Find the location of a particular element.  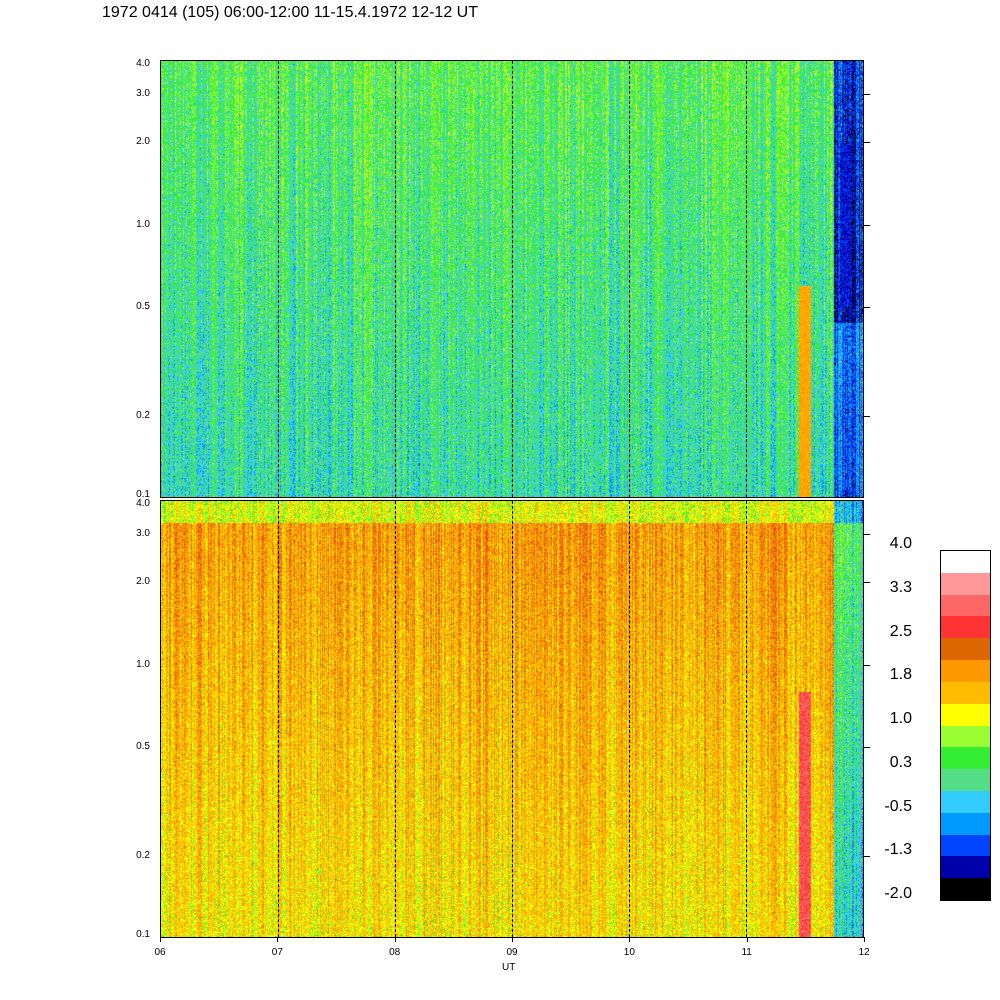

colorbar-label: 1.8 is located at coordinates (900, 675).